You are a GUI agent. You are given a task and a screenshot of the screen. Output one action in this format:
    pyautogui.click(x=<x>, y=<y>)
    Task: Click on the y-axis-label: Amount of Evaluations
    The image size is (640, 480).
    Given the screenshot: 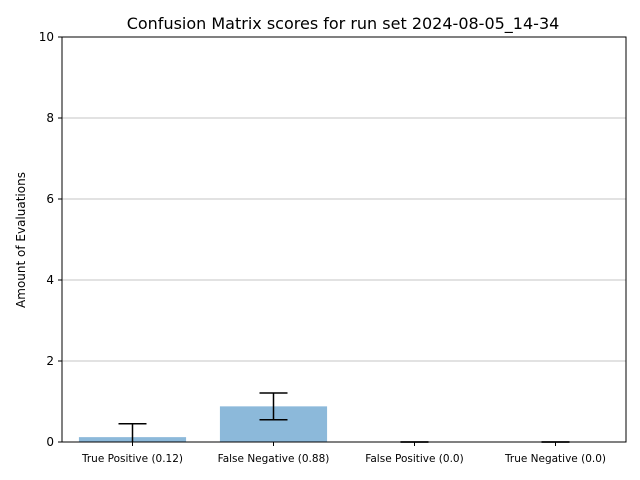 What is the action you would take?
    pyautogui.click(x=21, y=240)
    